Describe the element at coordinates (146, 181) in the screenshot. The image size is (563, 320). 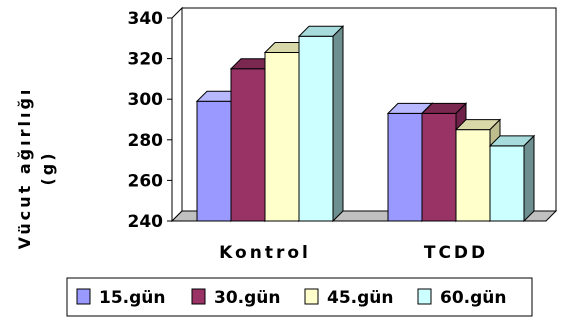
I see `y-tick-label: 260` at that location.